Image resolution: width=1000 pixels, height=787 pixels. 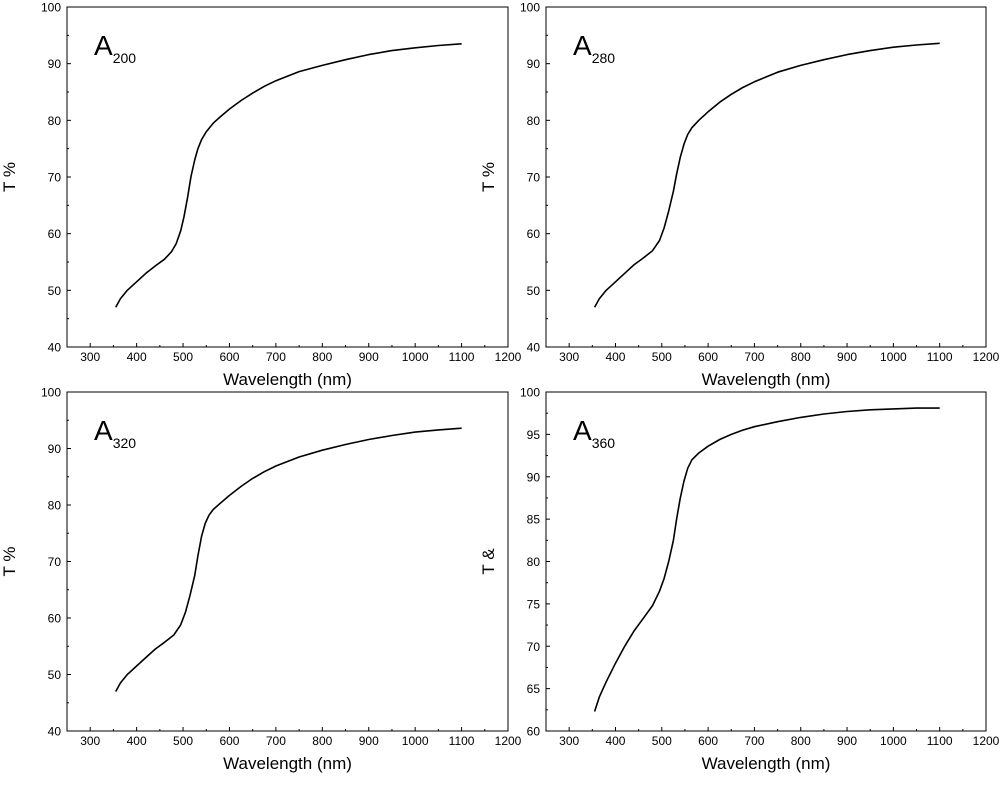 What do you see at coordinates (508, 741) in the screenshot?
I see `x-tick-label-a320-1200: 1200` at bounding box center [508, 741].